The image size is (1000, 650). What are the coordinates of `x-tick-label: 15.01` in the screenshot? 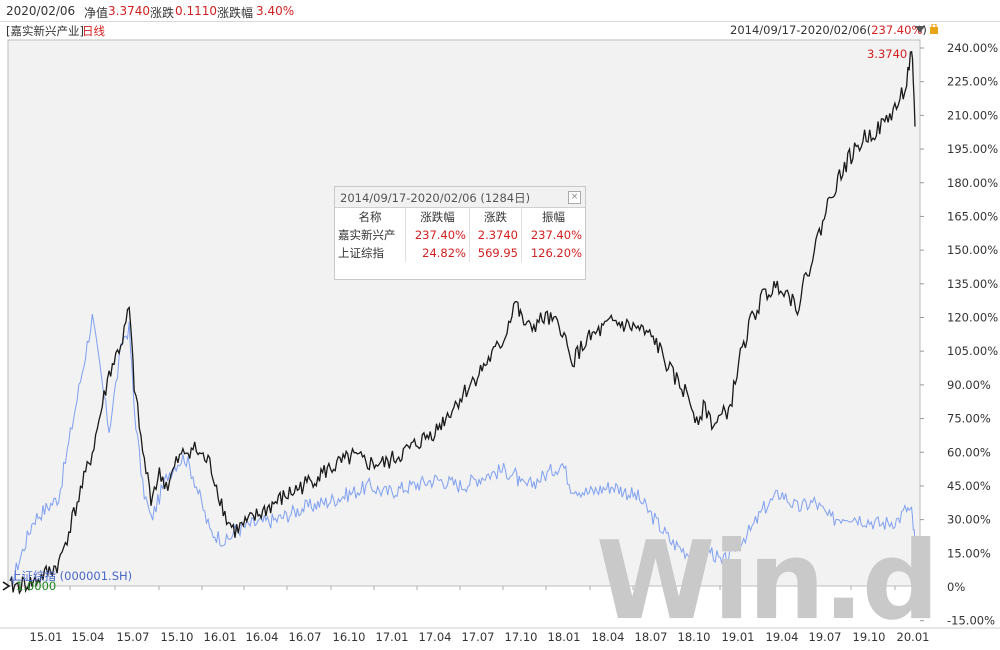 It's located at (46, 637).